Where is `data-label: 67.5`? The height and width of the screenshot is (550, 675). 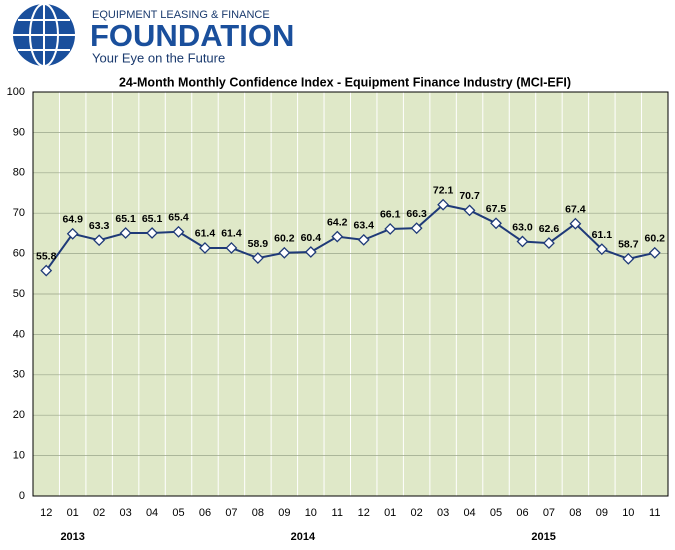 data-label: 67.5 is located at coordinates (496, 209).